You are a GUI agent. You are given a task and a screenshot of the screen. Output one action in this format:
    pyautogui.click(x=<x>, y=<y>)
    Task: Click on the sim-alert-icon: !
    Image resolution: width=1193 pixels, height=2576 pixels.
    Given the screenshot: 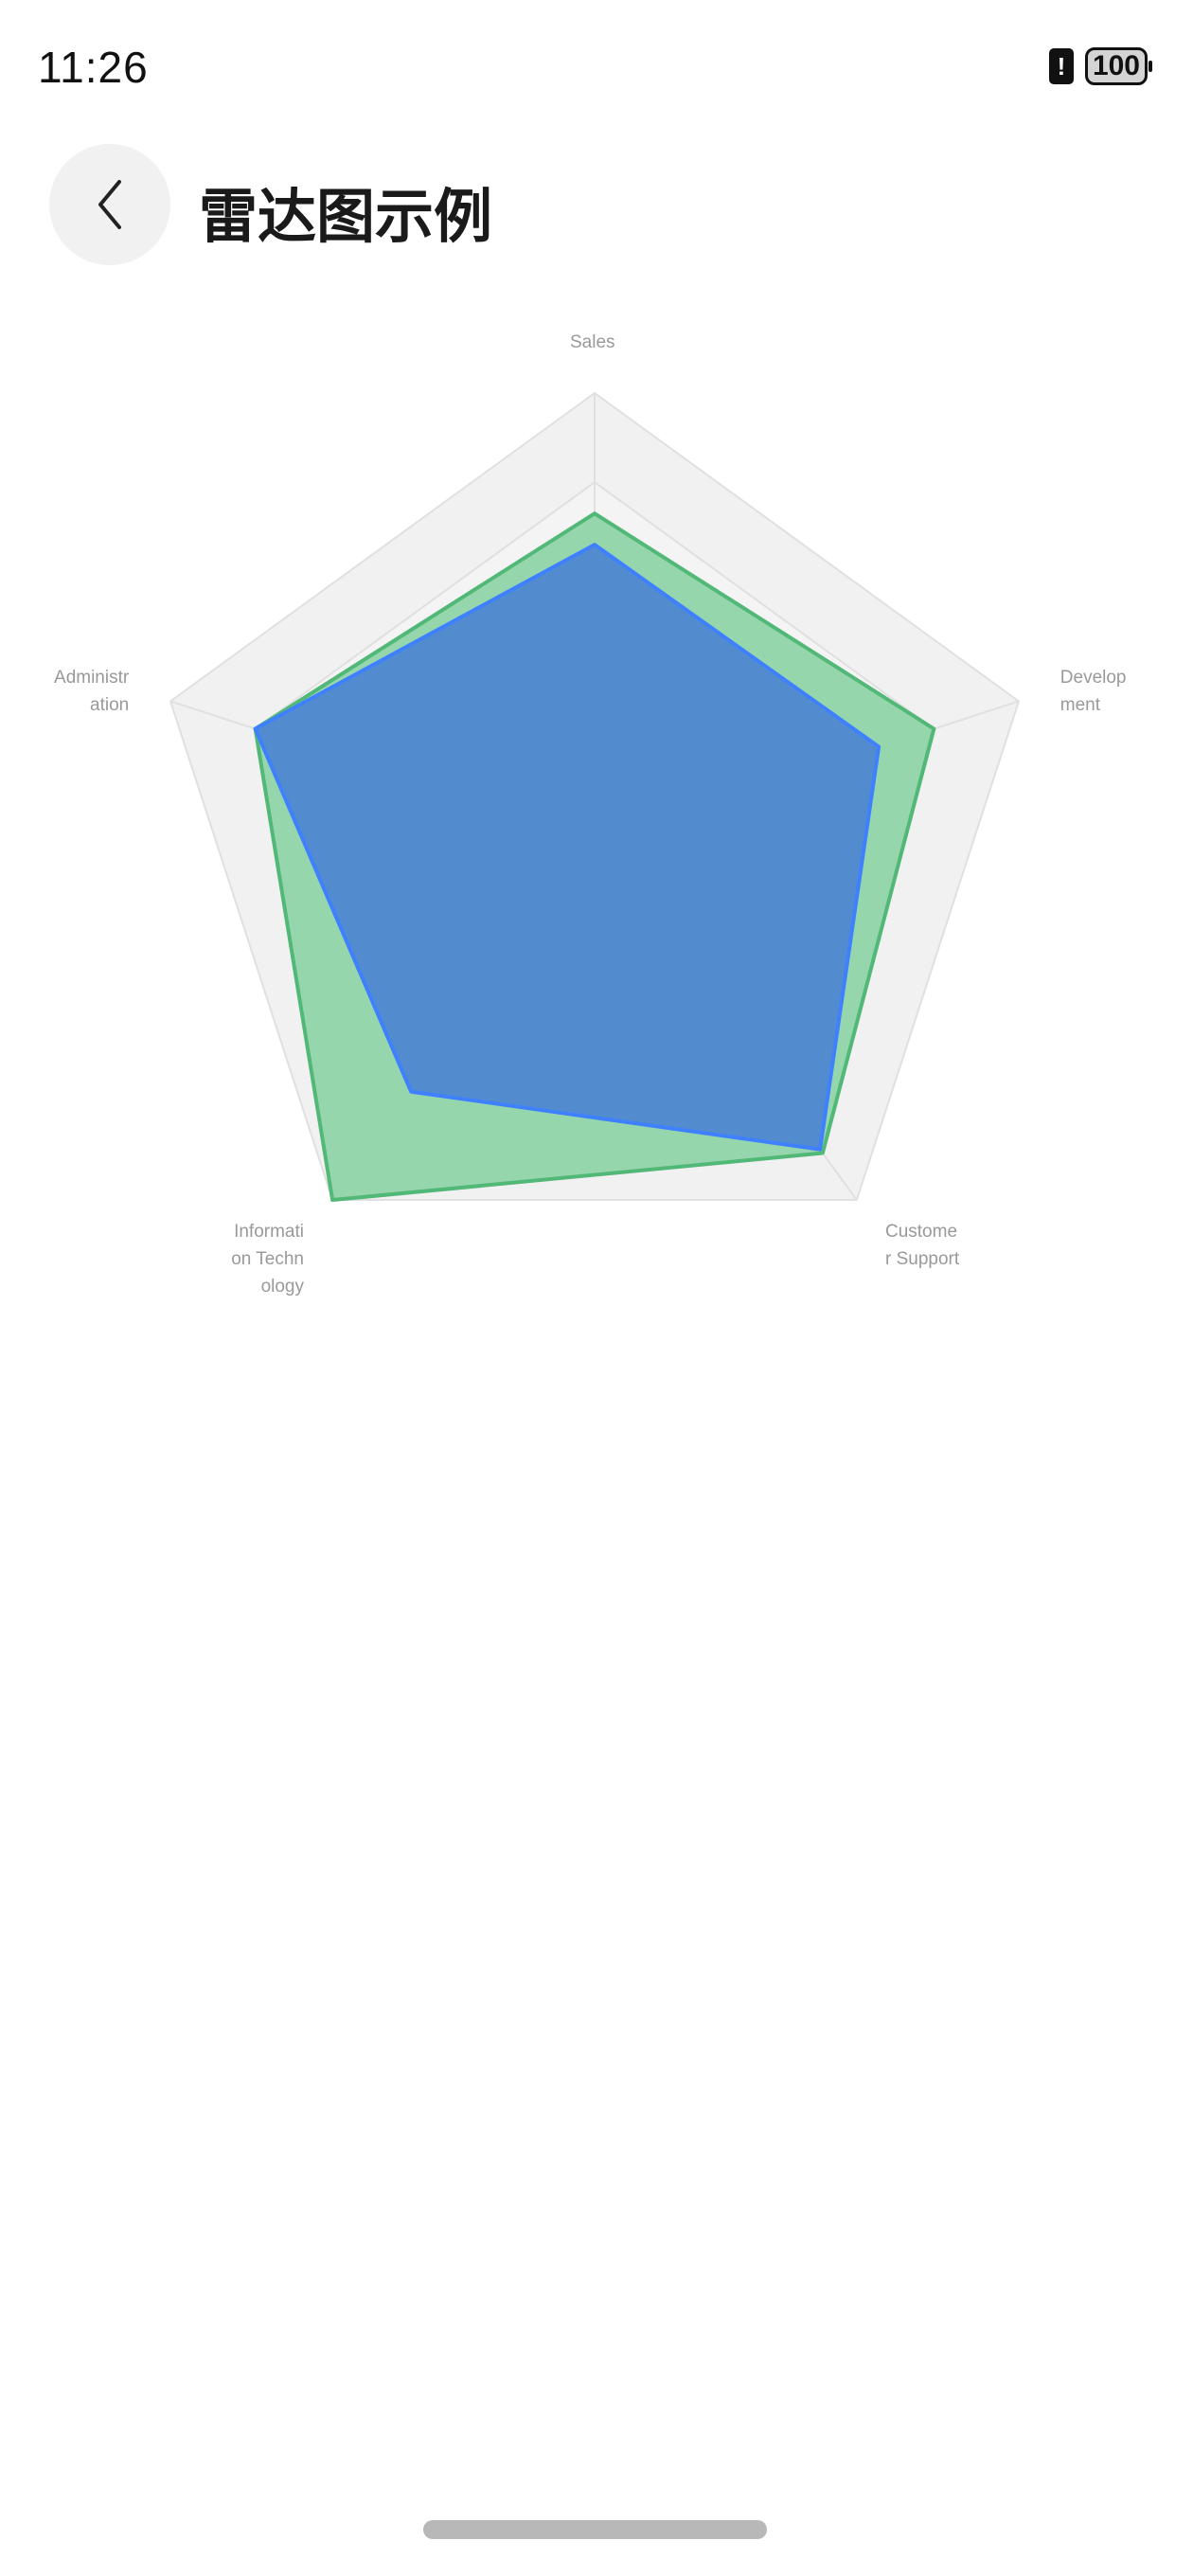 What is the action you would take?
    pyautogui.click(x=1061, y=66)
    